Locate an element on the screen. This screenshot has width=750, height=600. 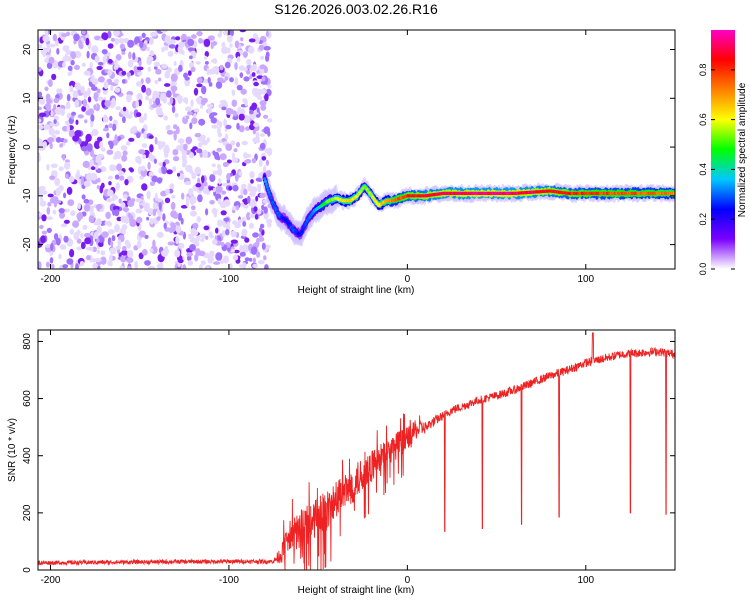
ridge-core is located at coordinates (268, 190).